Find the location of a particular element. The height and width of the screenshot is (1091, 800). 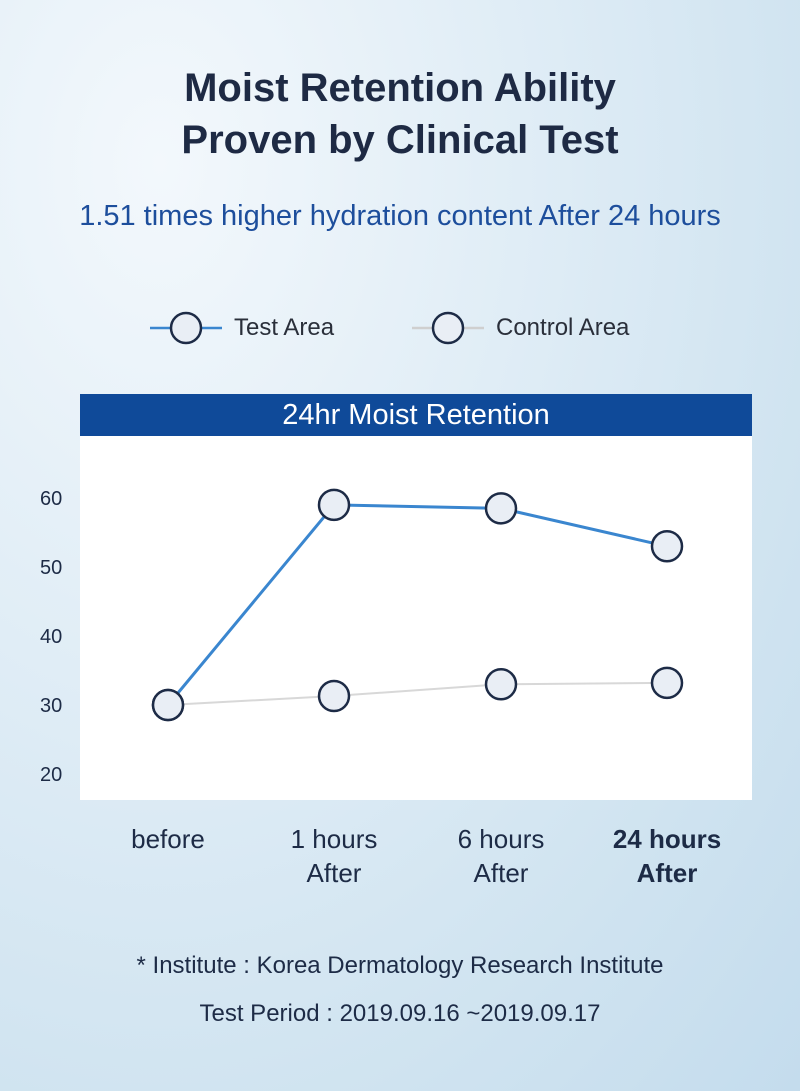

y-tick-label: 50 is located at coordinates (51, 568).